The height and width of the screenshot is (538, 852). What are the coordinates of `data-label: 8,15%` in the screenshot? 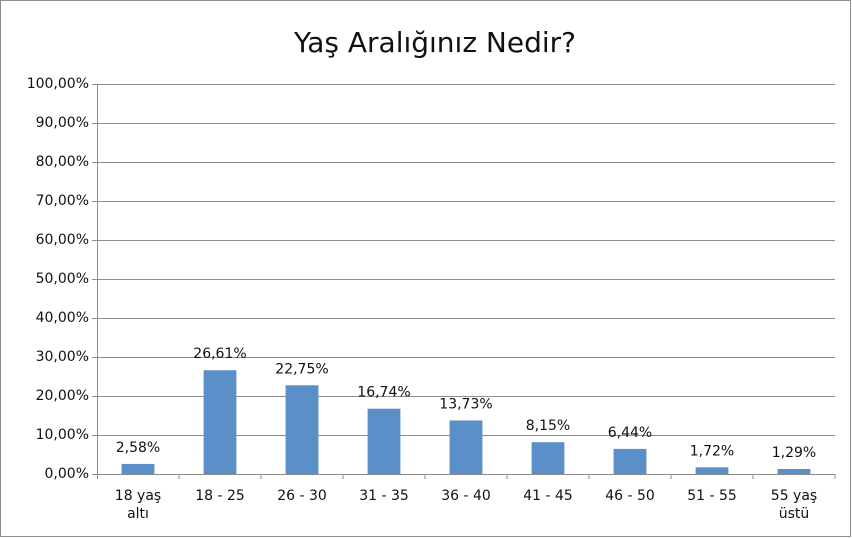 It's located at (548, 426).